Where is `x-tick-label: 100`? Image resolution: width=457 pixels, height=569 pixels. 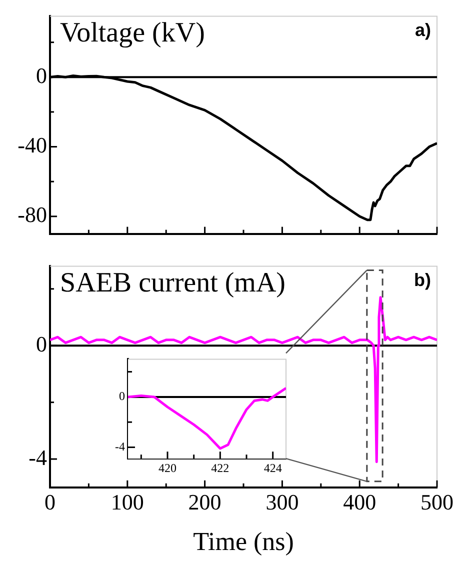 x-tick-label: 100 is located at coordinates (127, 501).